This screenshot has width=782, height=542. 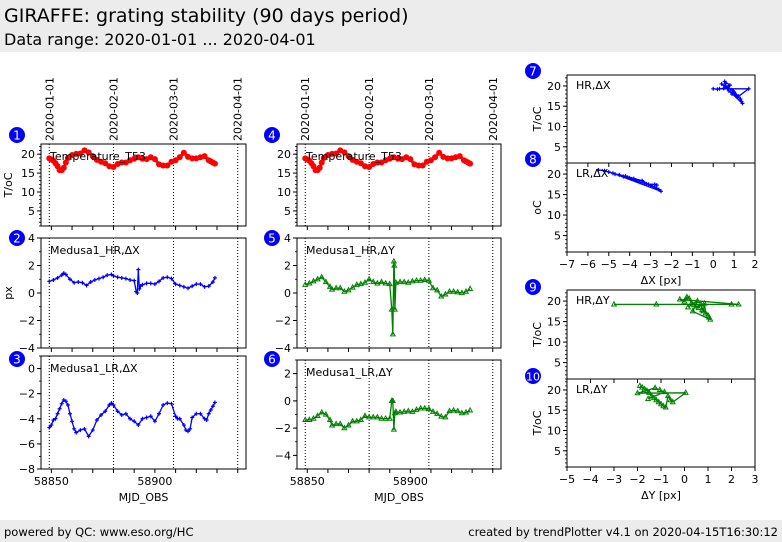 What do you see at coordinates (287, 266) in the screenshot?
I see `y-tick-label: 2` at bounding box center [287, 266].